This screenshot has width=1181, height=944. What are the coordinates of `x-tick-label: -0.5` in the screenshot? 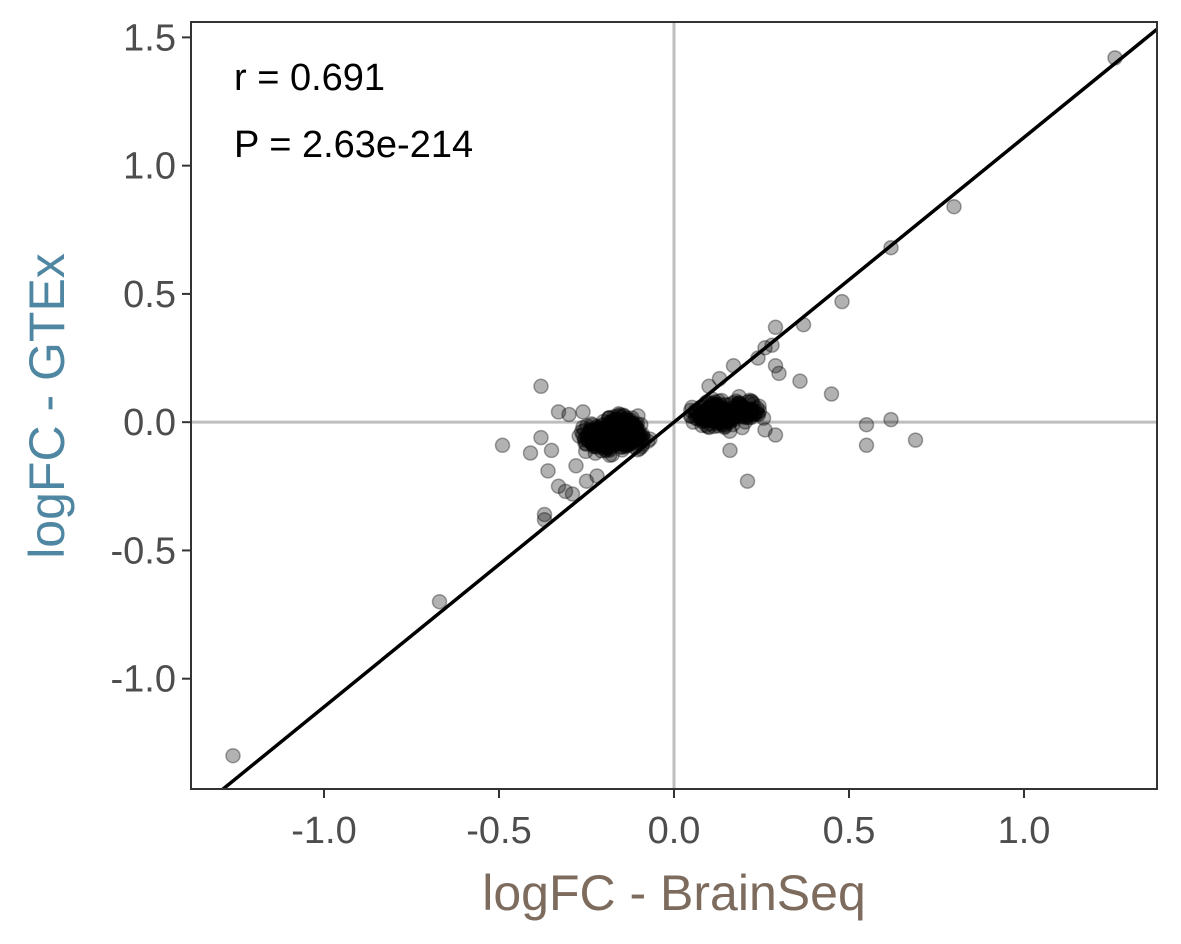 It's located at (498, 831).